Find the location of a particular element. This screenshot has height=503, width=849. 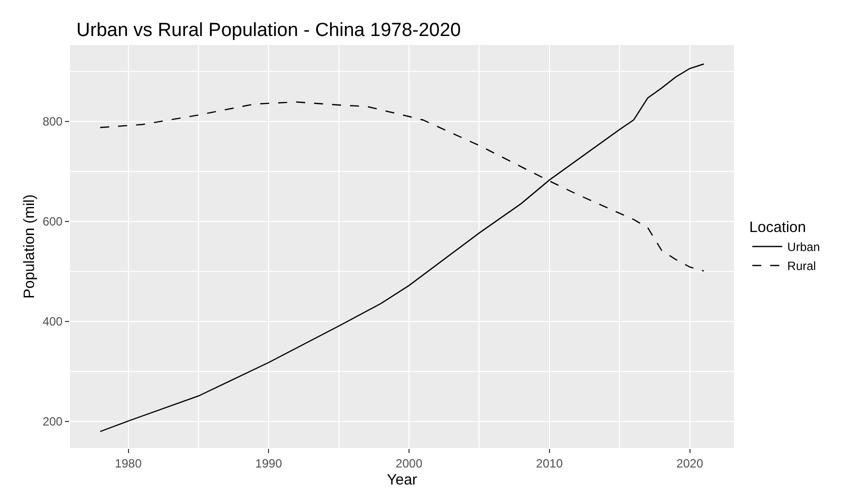

y-axis-title: Population (mil) is located at coordinates (29, 246).